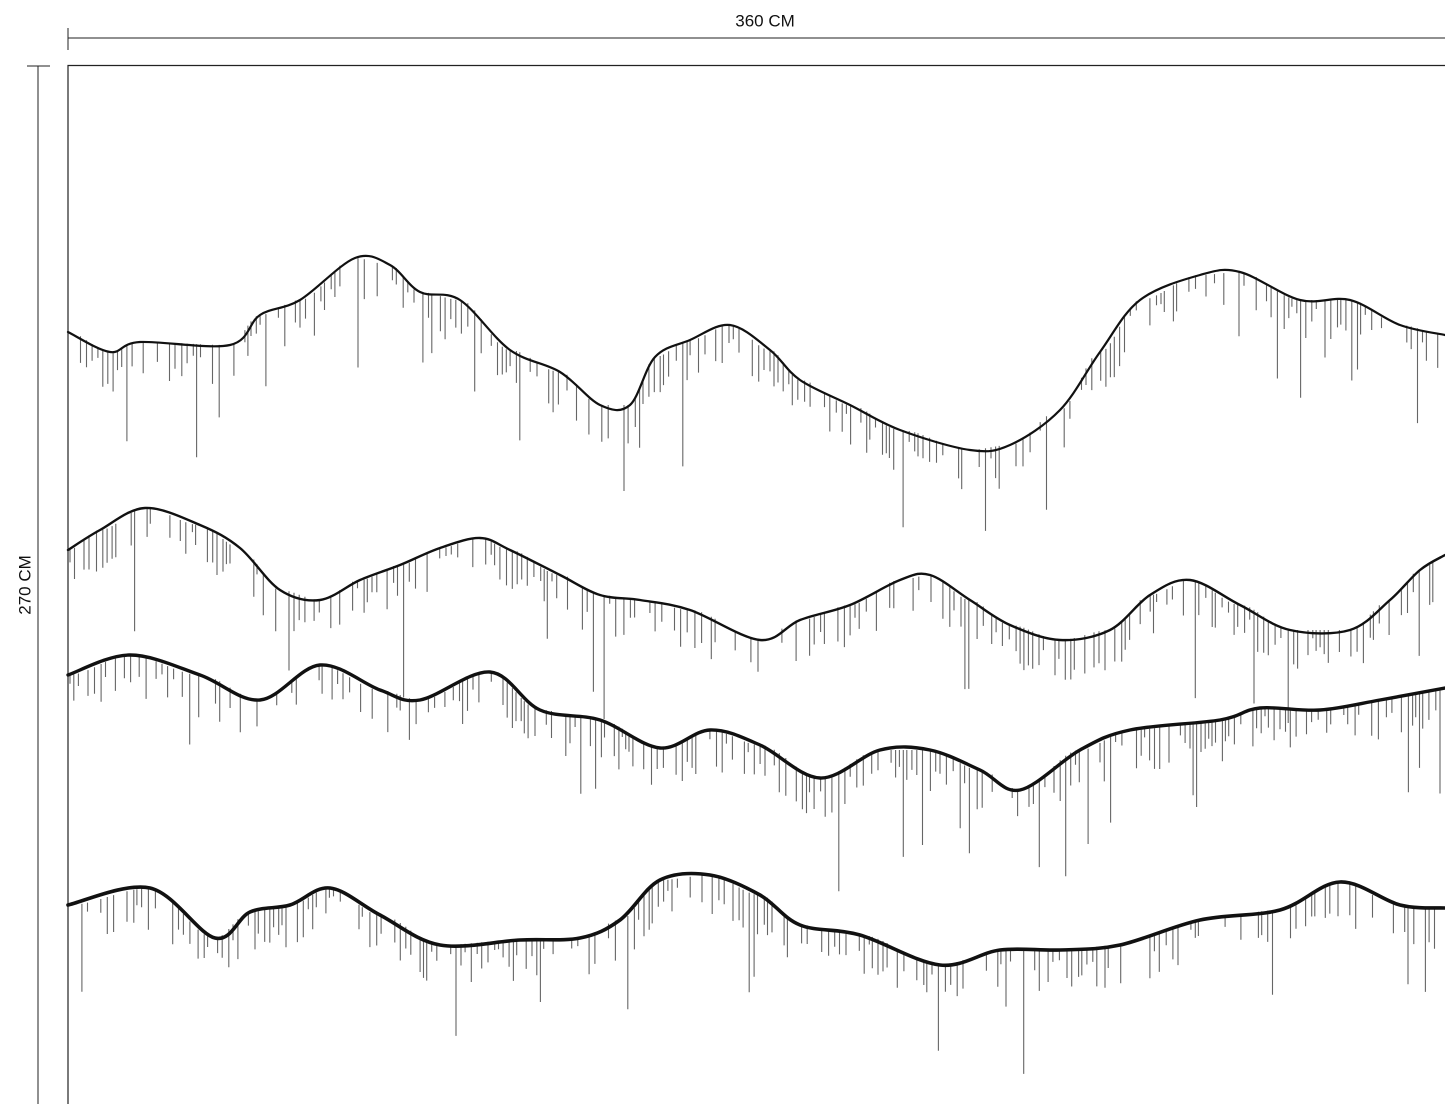 This screenshot has height=1104, width=1445. What do you see at coordinates (24, 585) in the screenshot?
I see `height-label: 270 CM` at bounding box center [24, 585].